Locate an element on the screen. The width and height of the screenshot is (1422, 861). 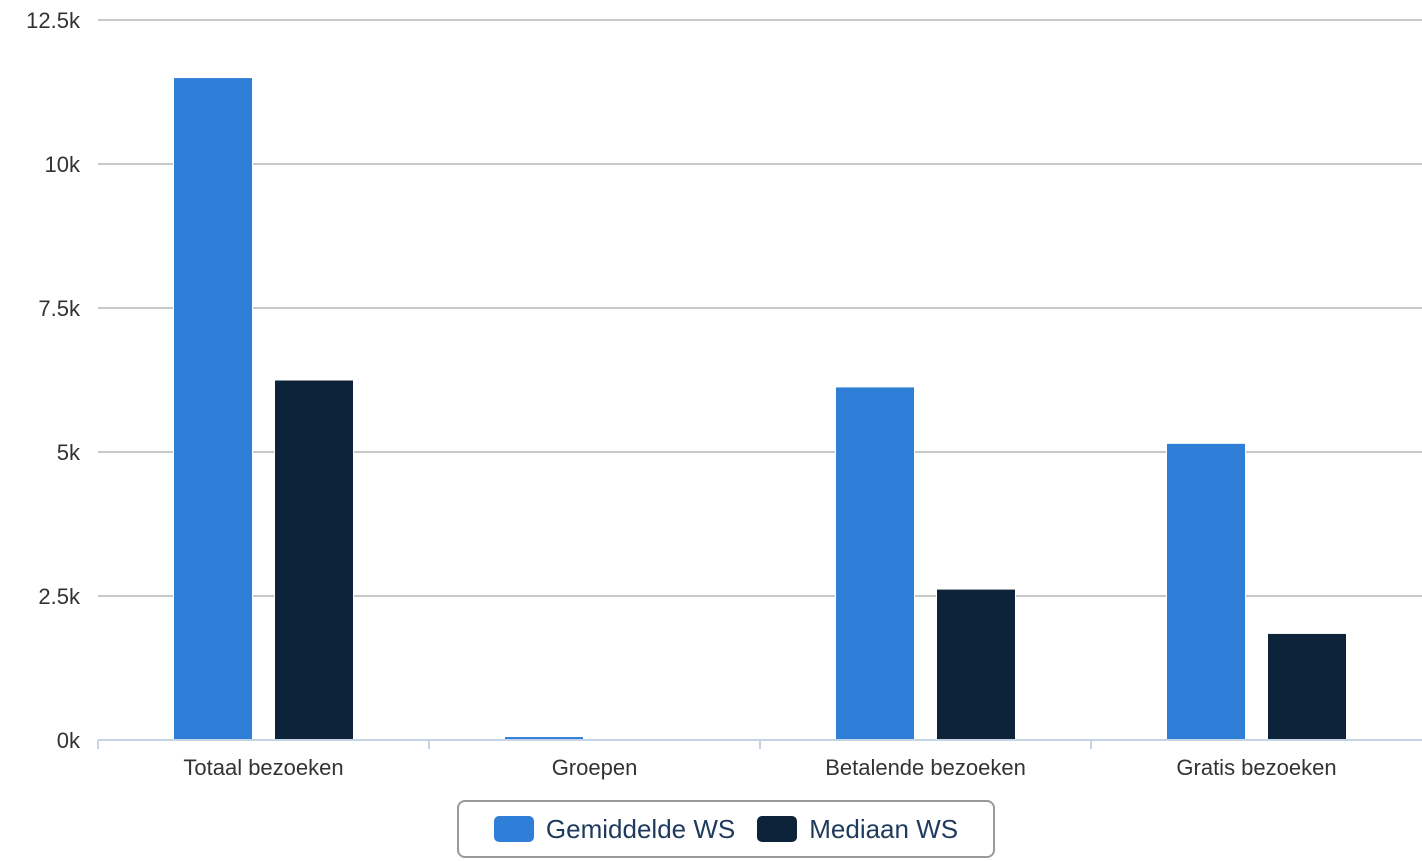
y-tick-label: 7.5k is located at coordinates (59, 308).